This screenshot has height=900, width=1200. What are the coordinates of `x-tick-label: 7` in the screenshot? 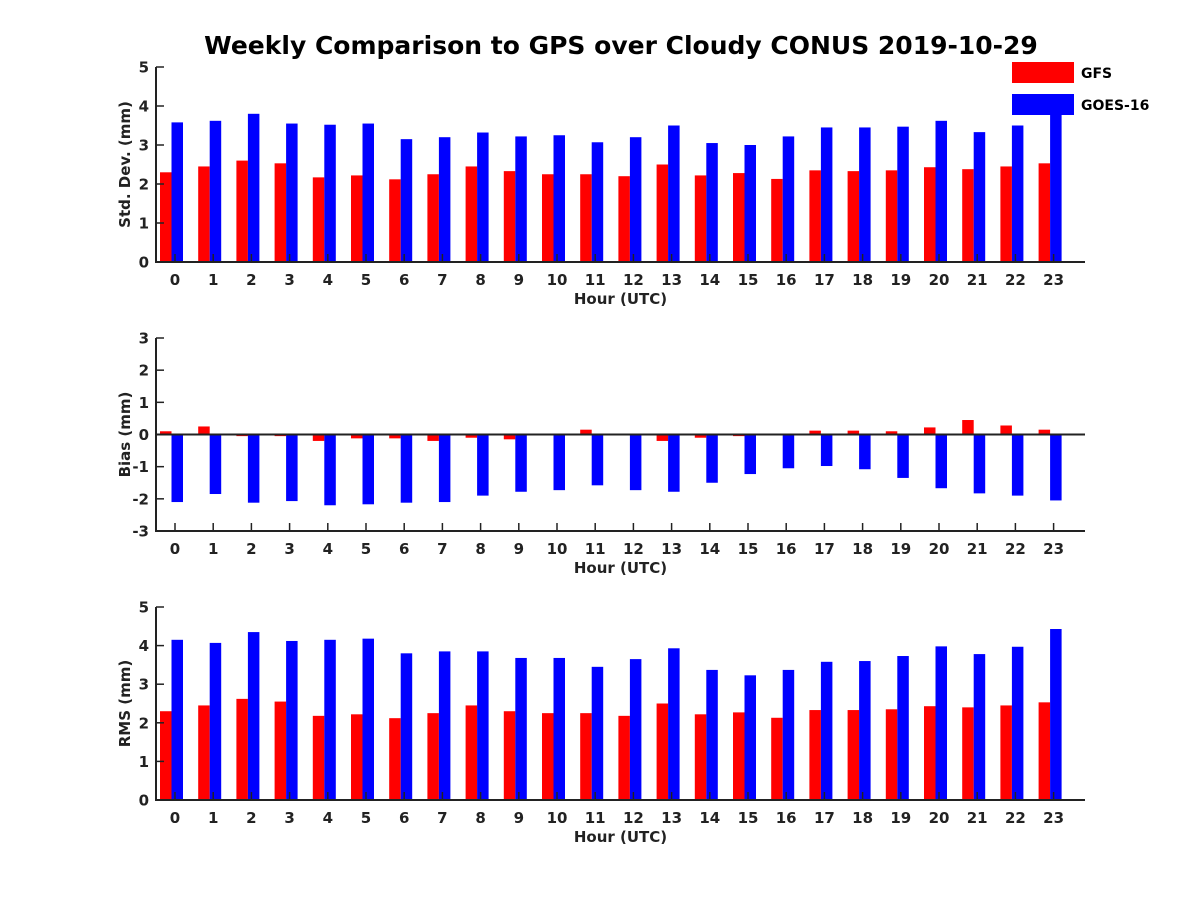 It's located at (442, 818).